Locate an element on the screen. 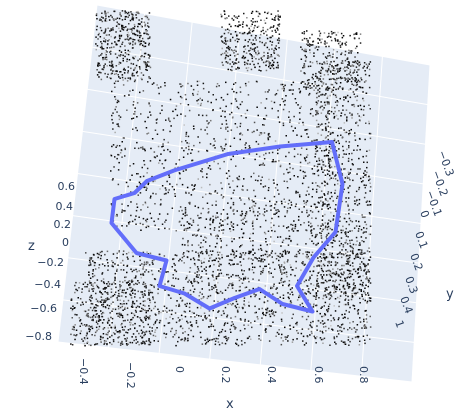 Image resolution: width=466 pixels, height=413 pixels. tick-label: −0.8 is located at coordinates (38, 336).